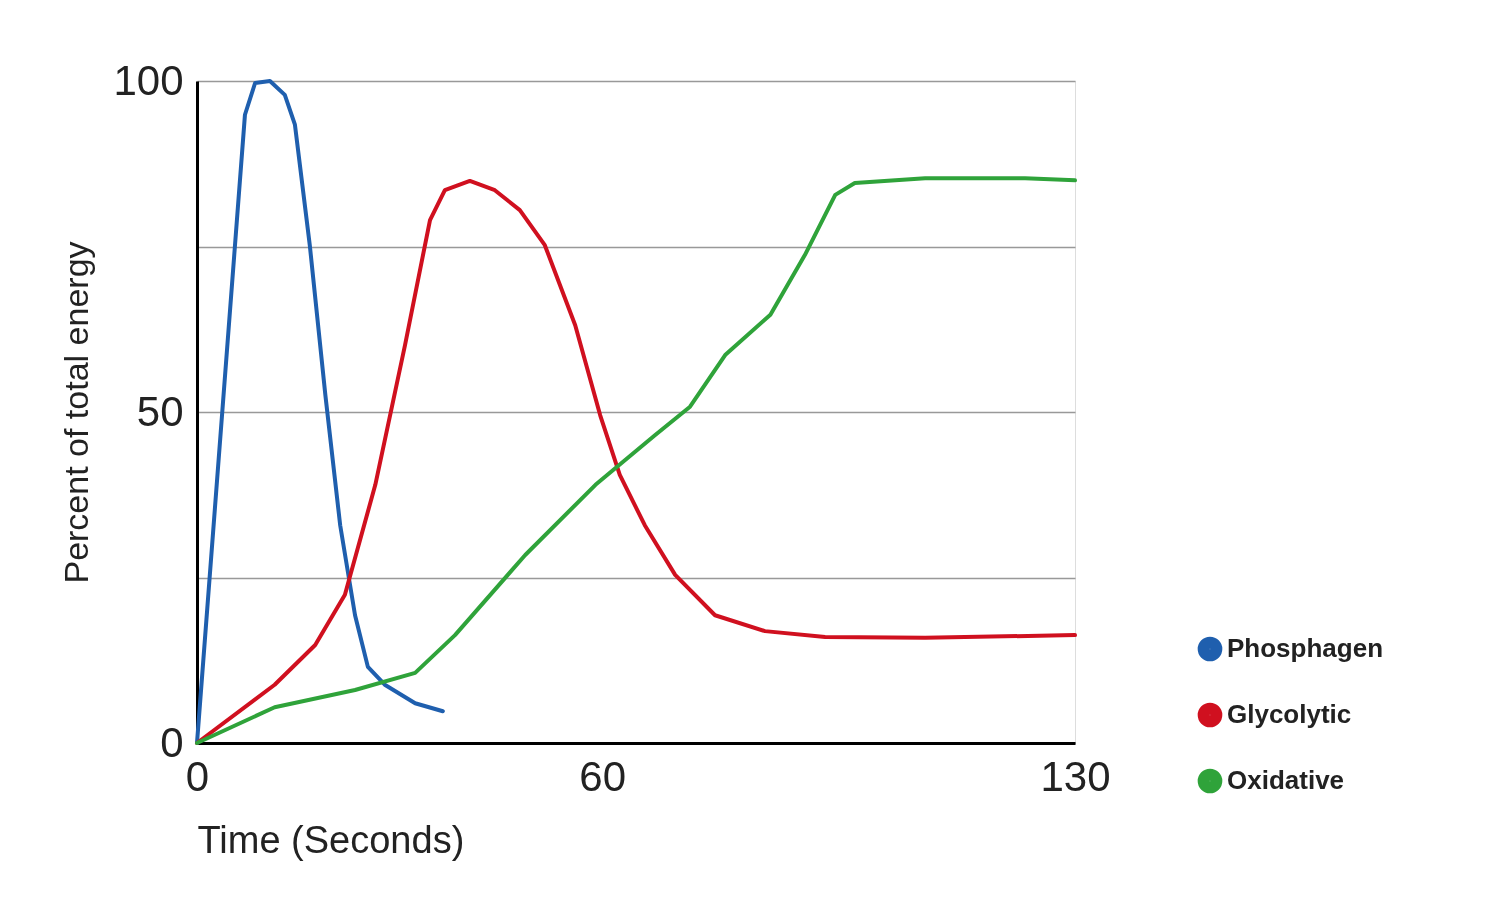 This screenshot has width=1504, height=922. What do you see at coordinates (603, 776) in the screenshot?
I see `x-tick-label: 60` at bounding box center [603, 776].